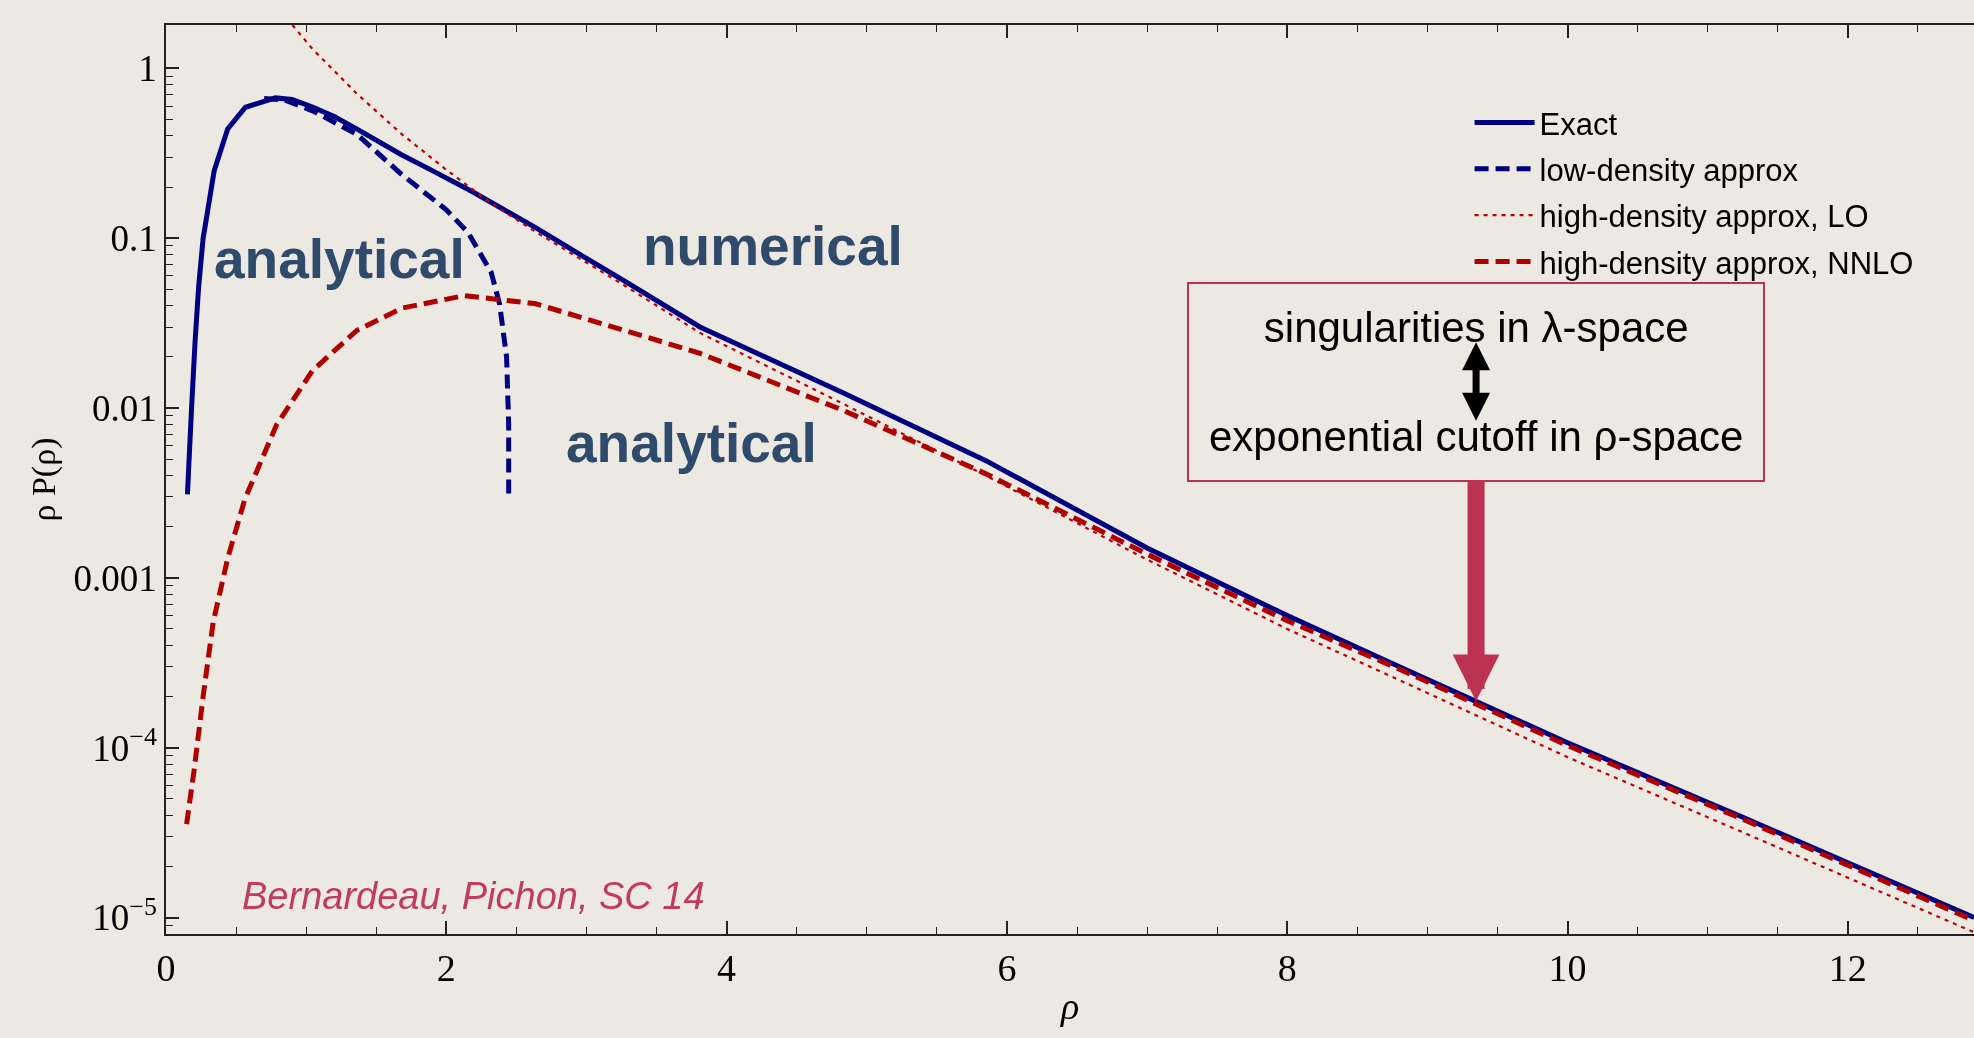  What do you see at coordinates (124, 915) in the screenshot?
I see `y-tick-label: 10$^{−5}$` at bounding box center [124, 915].